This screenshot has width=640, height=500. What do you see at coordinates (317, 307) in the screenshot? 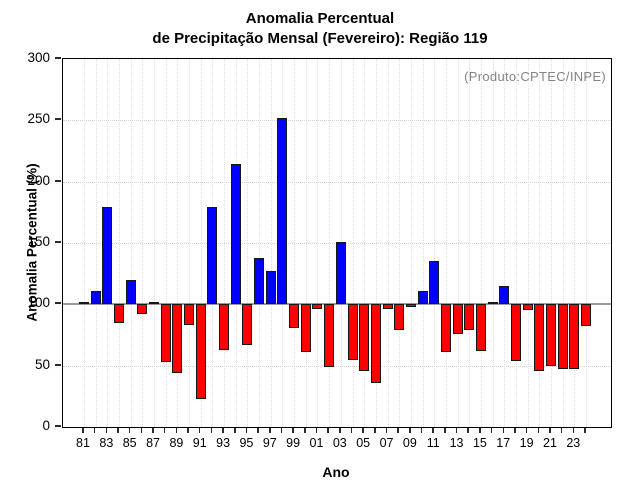
I see `bar-2001` at bounding box center [317, 307].